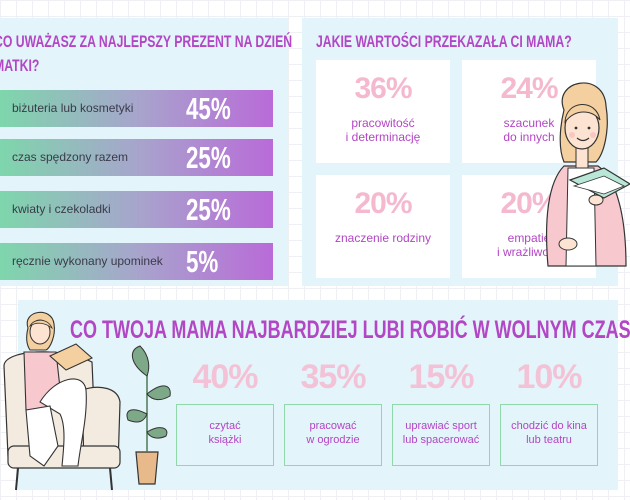 The height and width of the screenshot is (500, 630). I want to click on gift-bar: ręcznie wykonany upominek 5%, so click(136, 261).